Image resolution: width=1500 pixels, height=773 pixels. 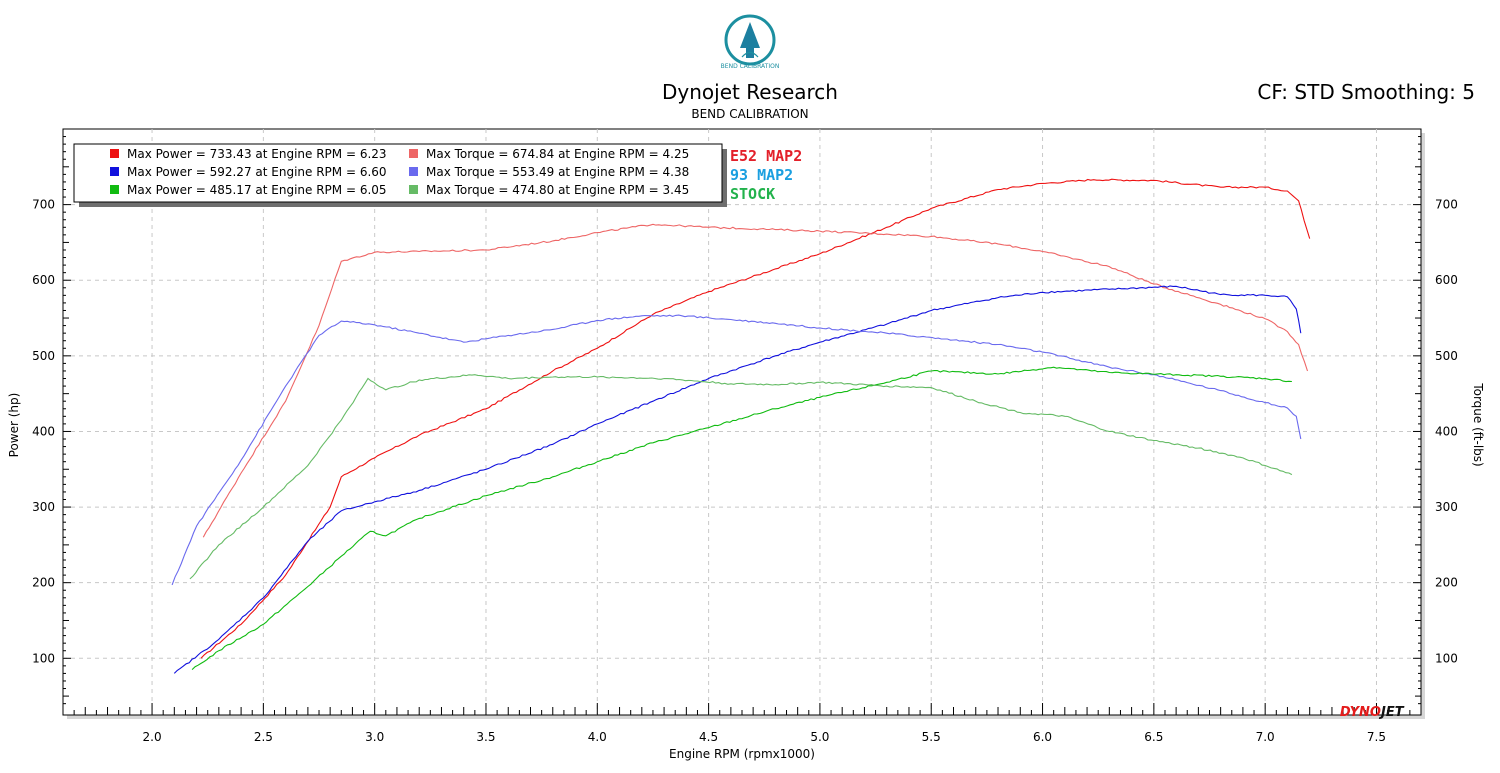 What do you see at coordinates (43, 205) in the screenshot?
I see `y-tick-label: 700` at bounding box center [43, 205].